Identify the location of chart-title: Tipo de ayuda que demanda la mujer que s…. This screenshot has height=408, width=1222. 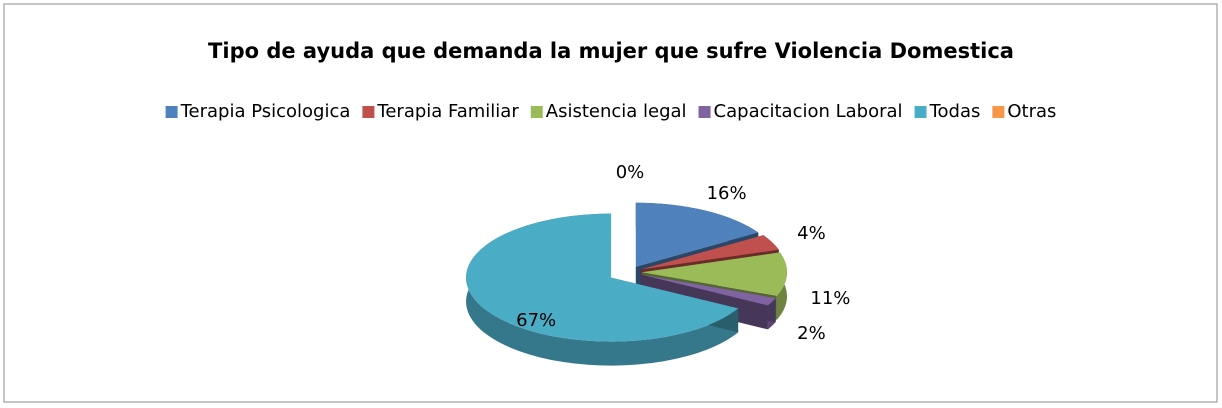
(611, 51).